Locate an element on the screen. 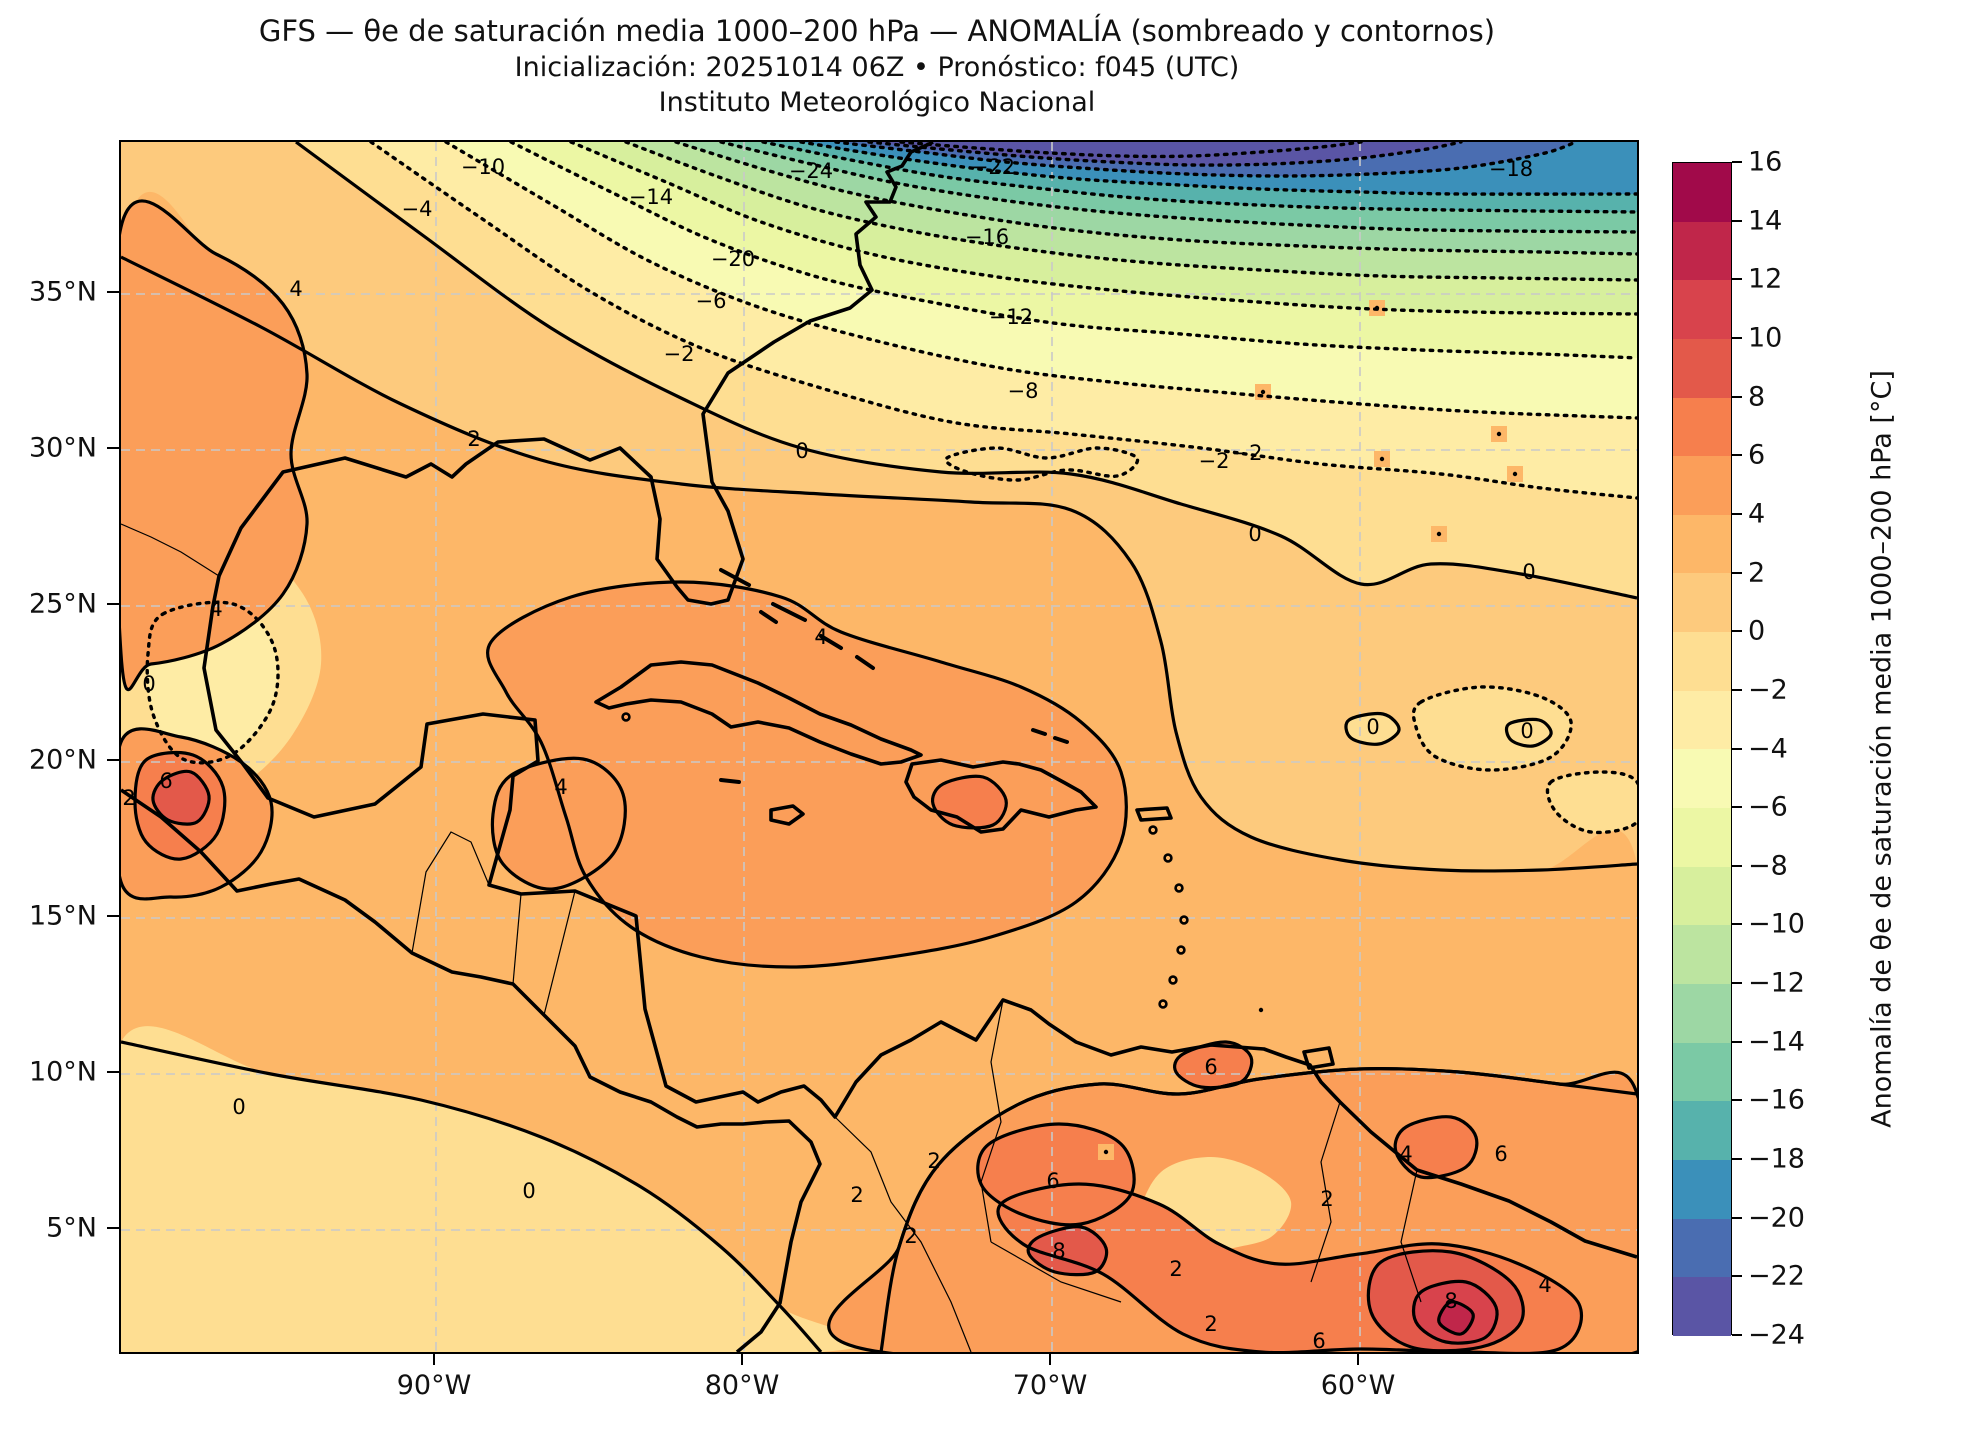 The image size is (1980, 1440). contour-line--12 is located at coordinates (1155, 199).